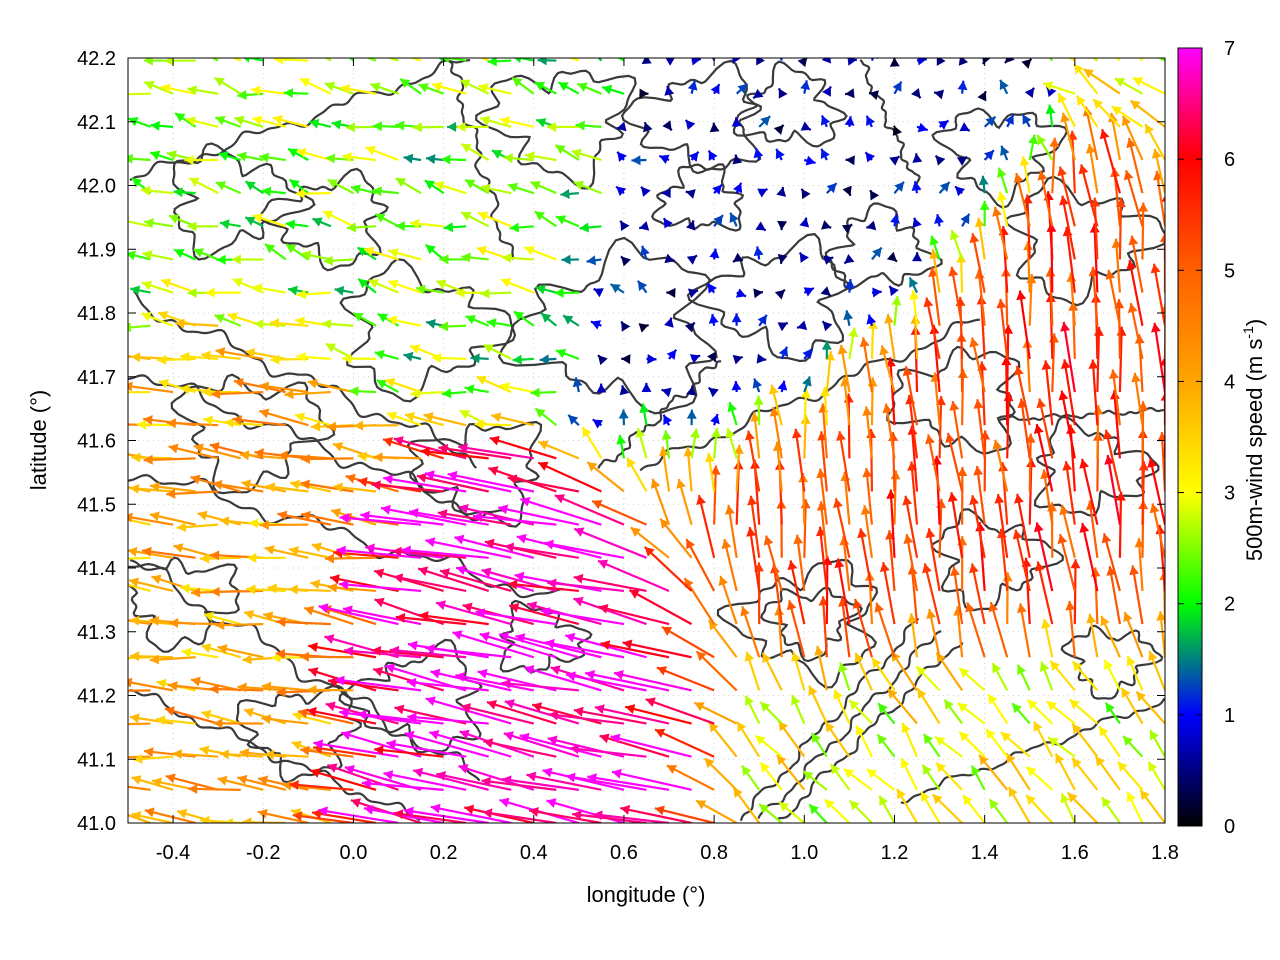 This screenshot has height=960, width=1280. I want to click on x-tick-label: -0.4, so click(173, 853).